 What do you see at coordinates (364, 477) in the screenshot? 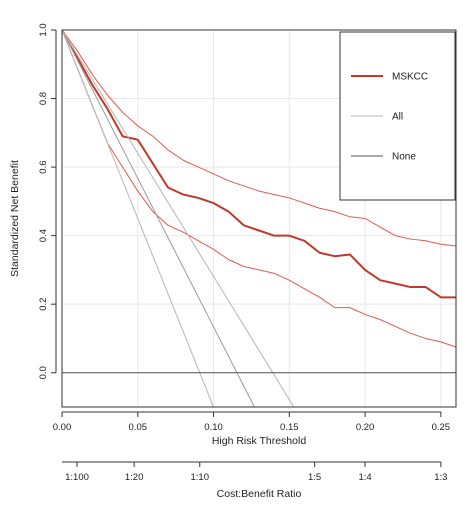
I see `cost-benefit-tick-label-4: 1:4` at bounding box center [364, 477].